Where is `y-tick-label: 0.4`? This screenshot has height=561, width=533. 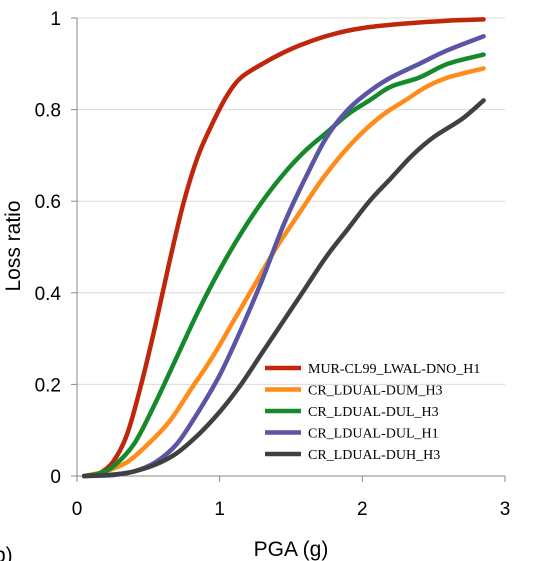
y-tick-label: 0.4 is located at coordinates (48, 294).